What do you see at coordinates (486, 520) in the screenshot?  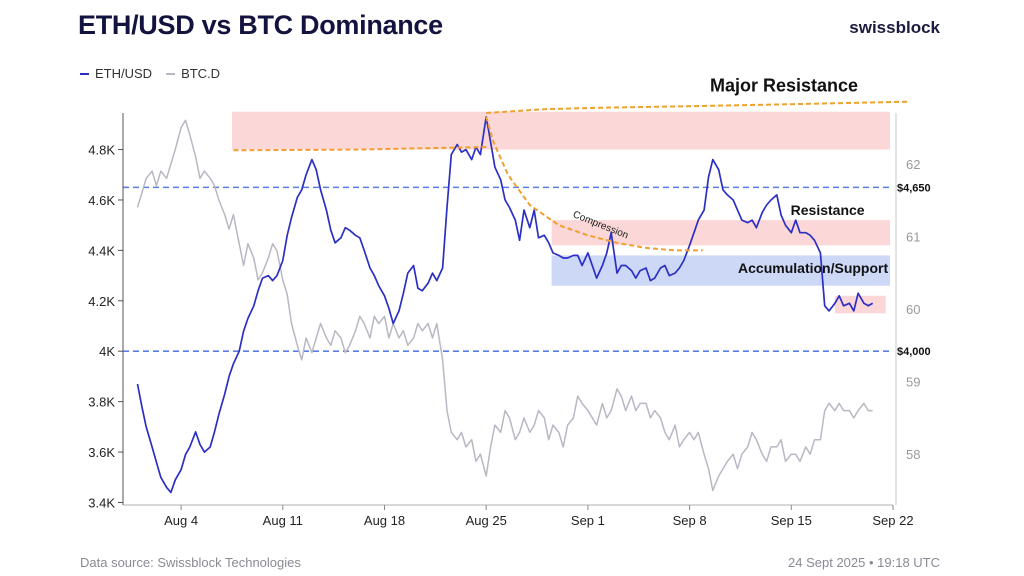 I see `x-tick-label-3: Aug 25` at bounding box center [486, 520].